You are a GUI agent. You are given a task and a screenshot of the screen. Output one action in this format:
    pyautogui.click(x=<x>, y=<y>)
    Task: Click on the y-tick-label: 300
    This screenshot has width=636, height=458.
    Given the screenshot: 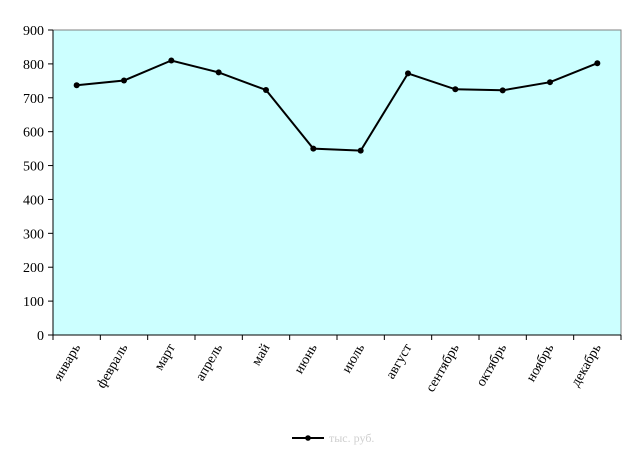 What is the action you would take?
    pyautogui.click(x=33, y=234)
    